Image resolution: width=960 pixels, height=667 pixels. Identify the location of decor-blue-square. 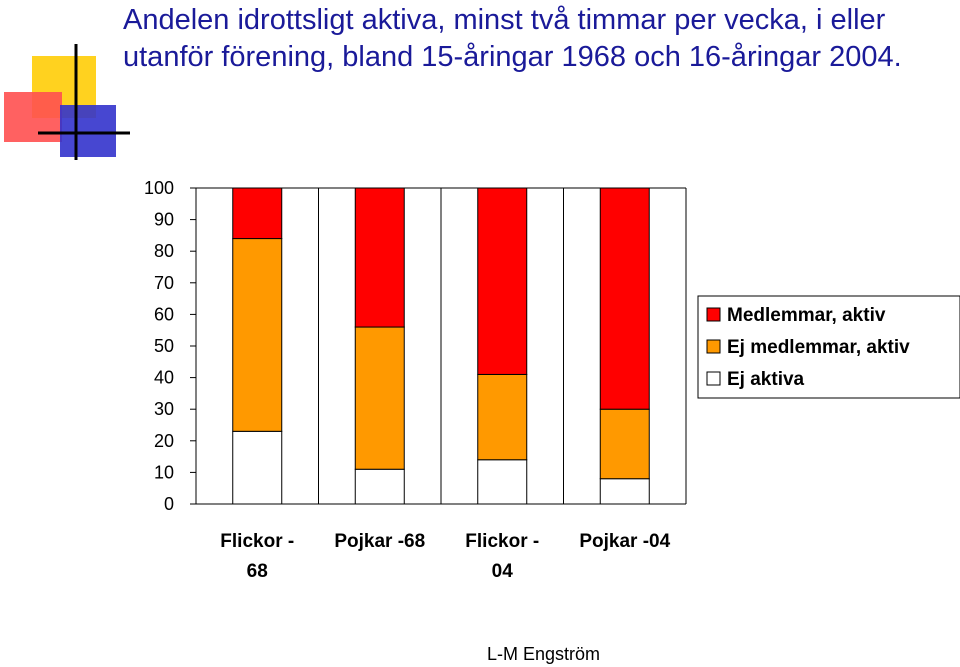
(88, 131).